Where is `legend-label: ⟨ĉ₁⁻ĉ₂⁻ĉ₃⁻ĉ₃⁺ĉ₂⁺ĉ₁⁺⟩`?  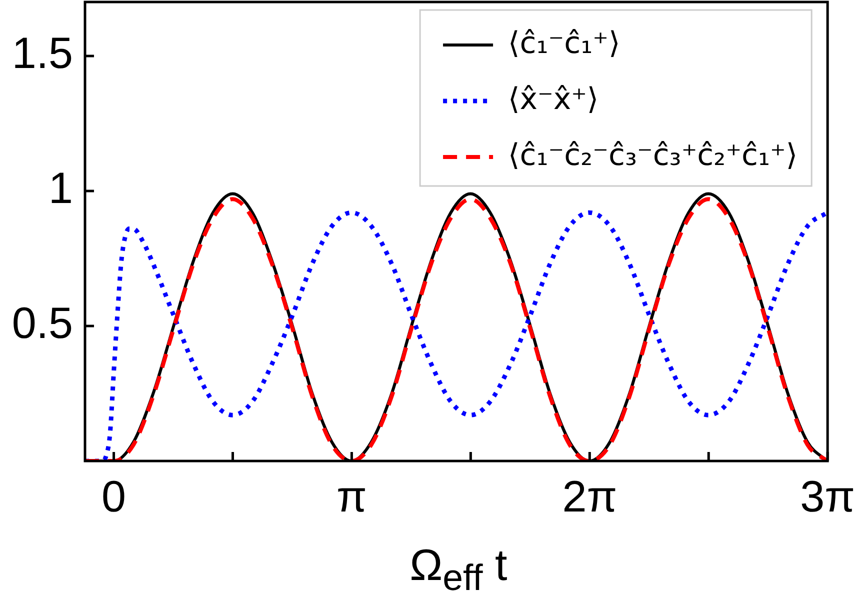
legend-label: ⟨ĉ₁⁻ĉ₂⁻ĉ₃⁻ĉ₃⁺ĉ₂⁺ĉ₁⁺⟩ is located at coordinates (653, 155).